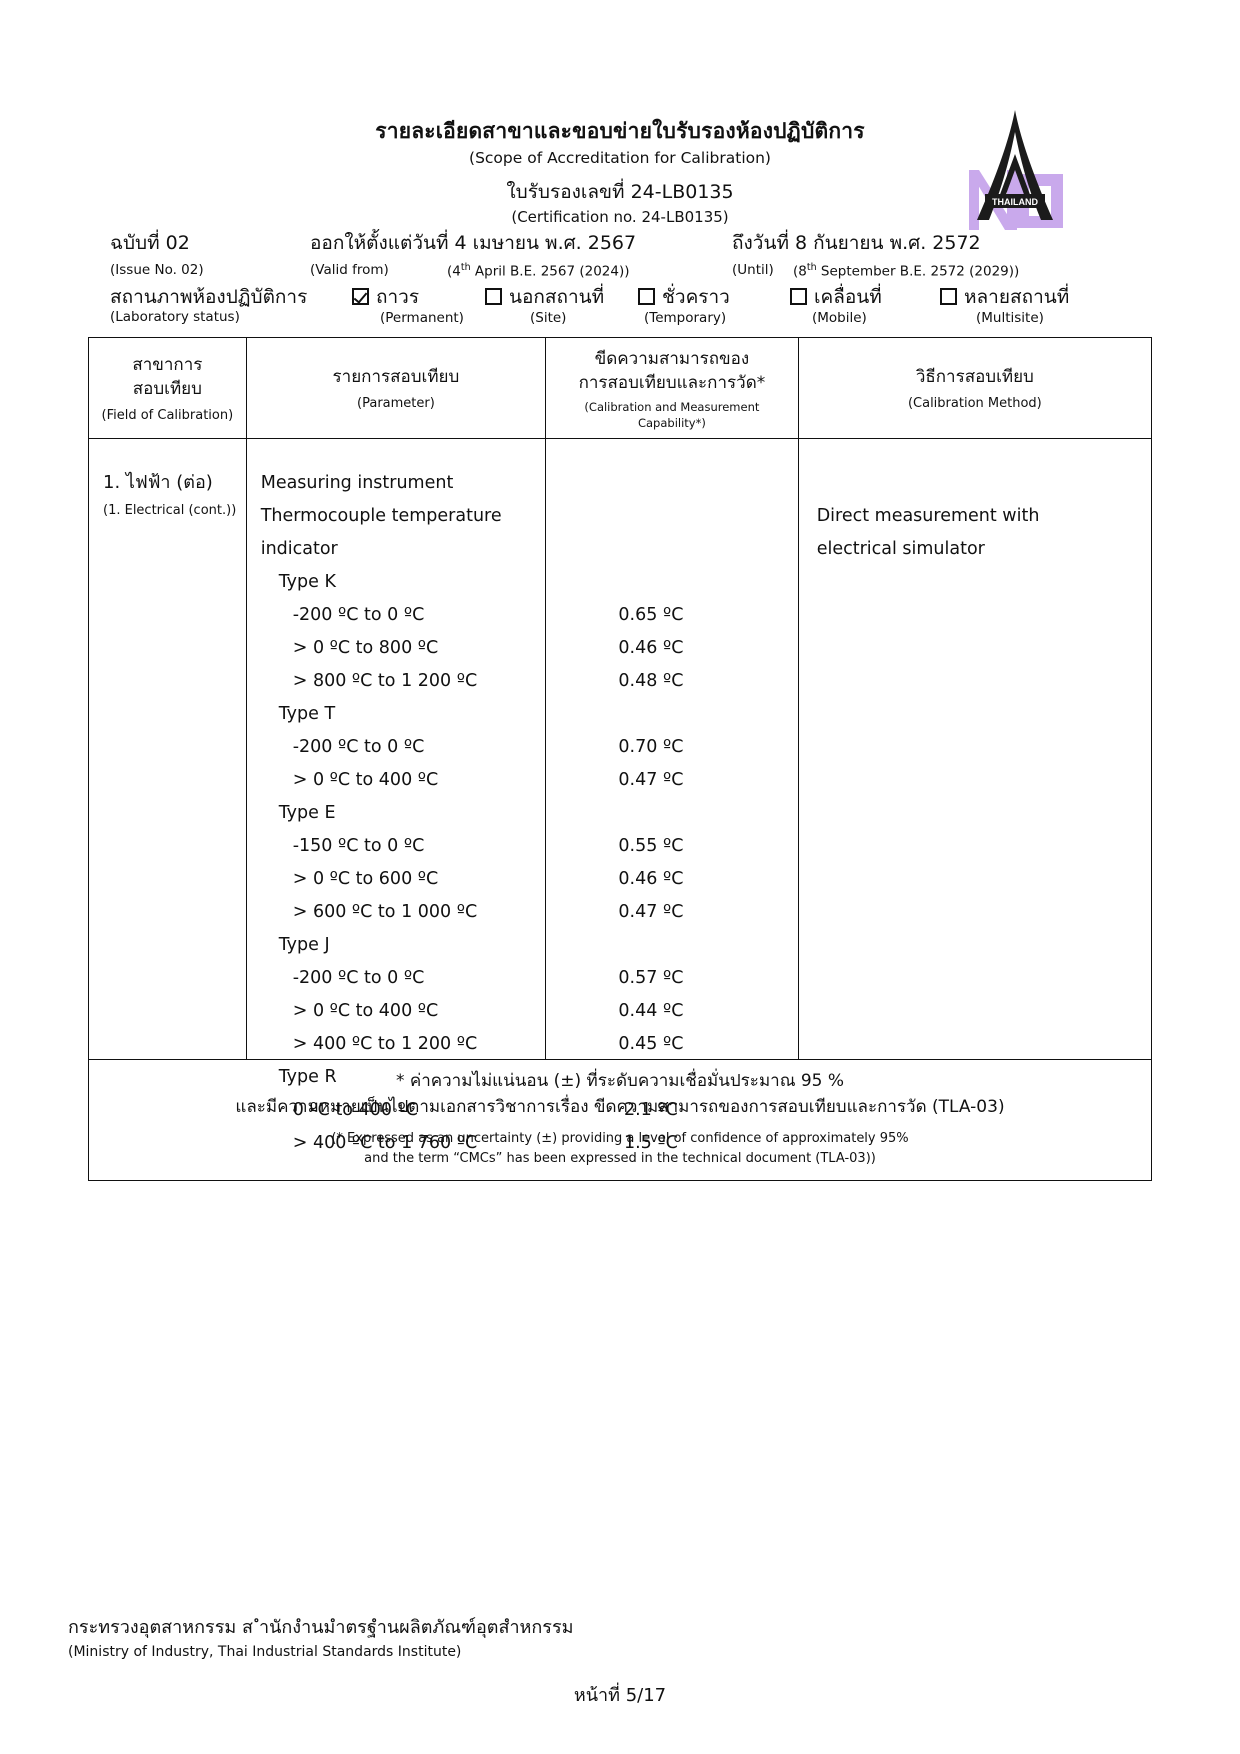  What do you see at coordinates (651, 879) in the screenshot?
I see `cmc-value: 0.46 ºC` at bounding box center [651, 879].